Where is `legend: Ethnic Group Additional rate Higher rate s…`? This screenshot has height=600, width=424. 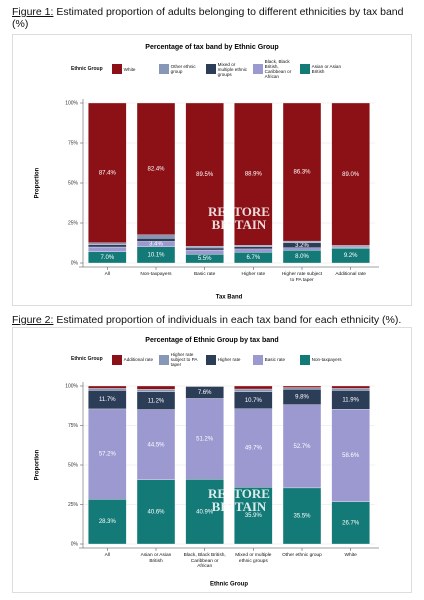 legend: Ethnic Group Additional rate Higher rate s… is located at coordinates (206, 359).